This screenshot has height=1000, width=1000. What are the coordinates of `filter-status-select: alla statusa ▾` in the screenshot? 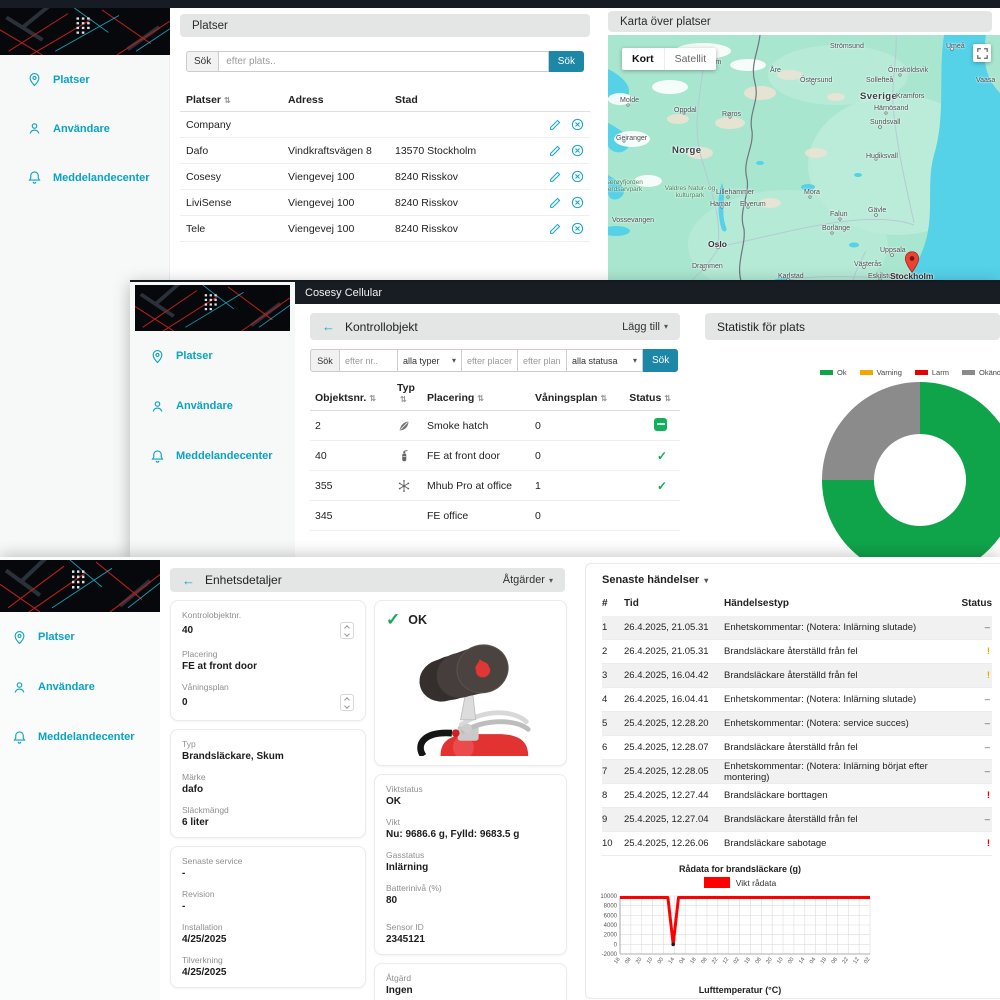 It's located at (605, 360).